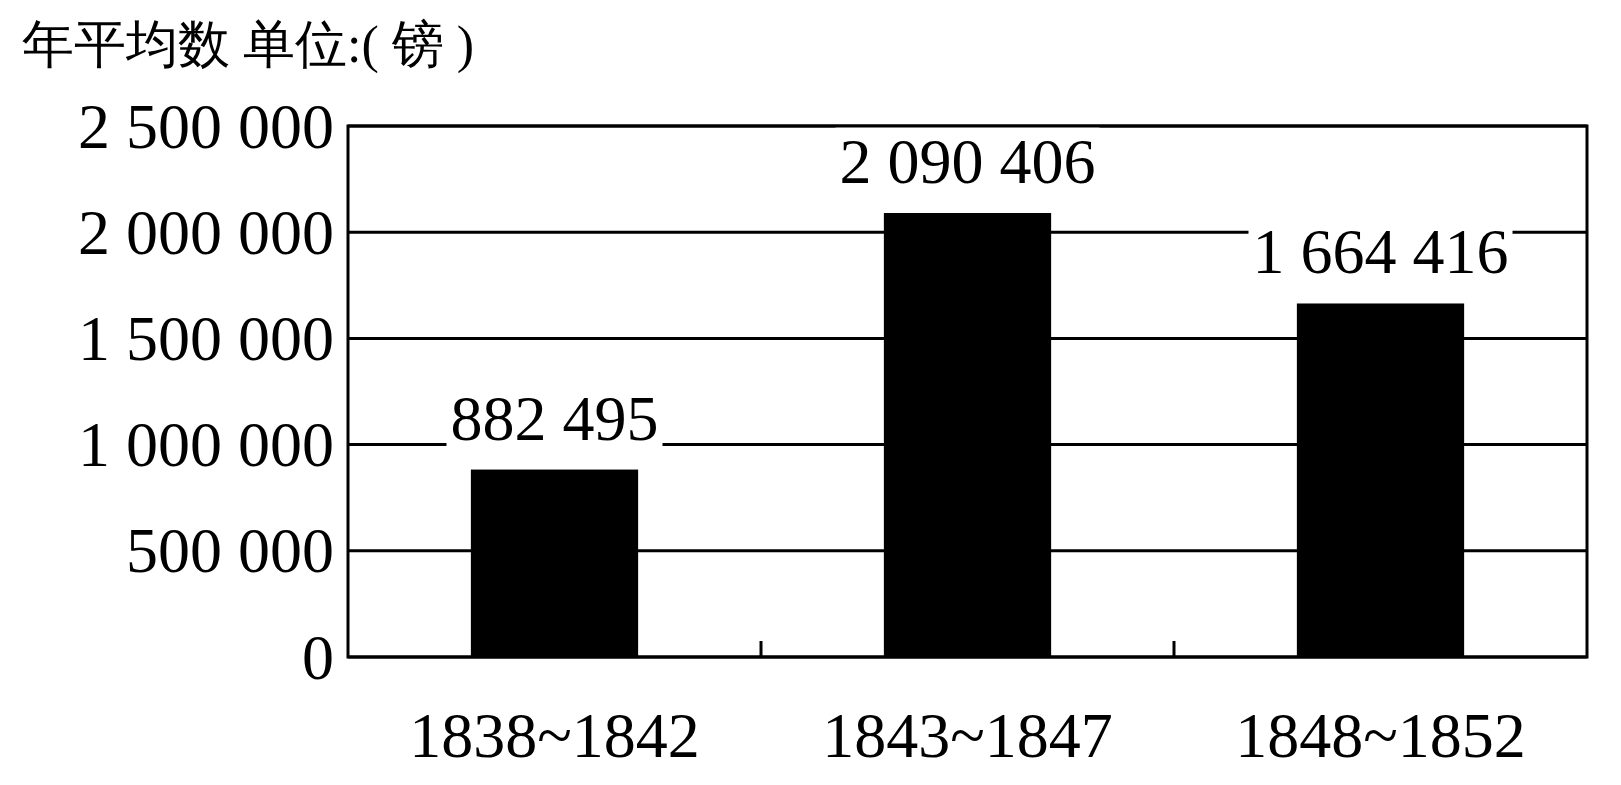  I want to click on y-tick-label: 2 500 000, so click(206, 126).